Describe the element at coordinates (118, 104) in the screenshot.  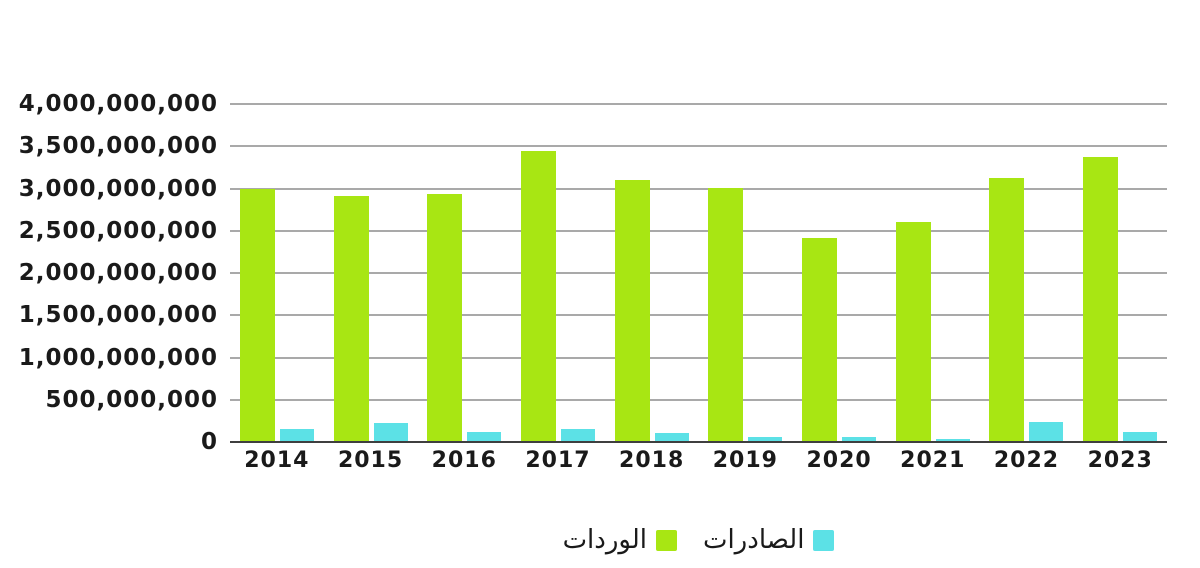
I see `y-tick-label: 4,000,000,000` at that location.